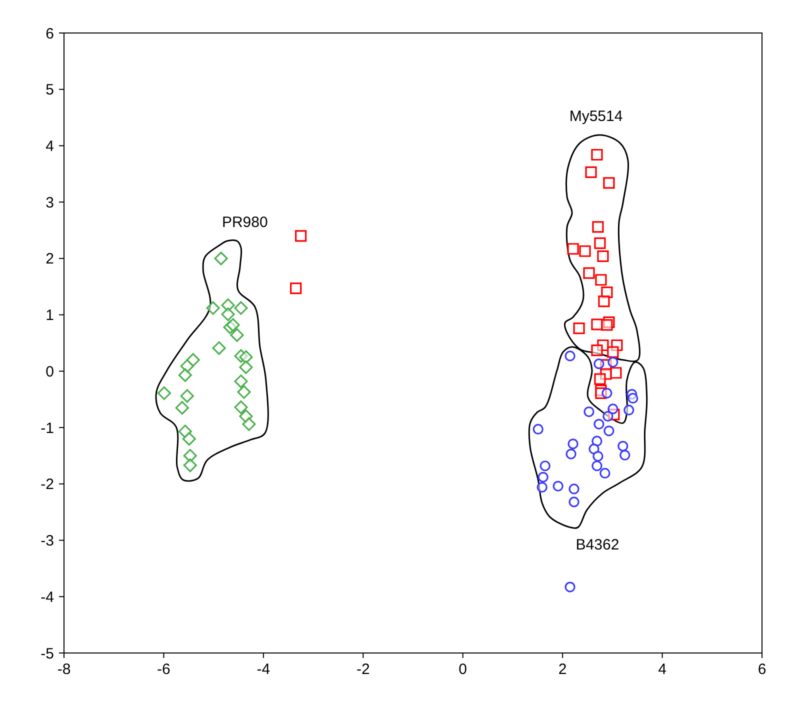 The image size is (790, 707). I want to click on annotation: PR980, so click(245, 222).